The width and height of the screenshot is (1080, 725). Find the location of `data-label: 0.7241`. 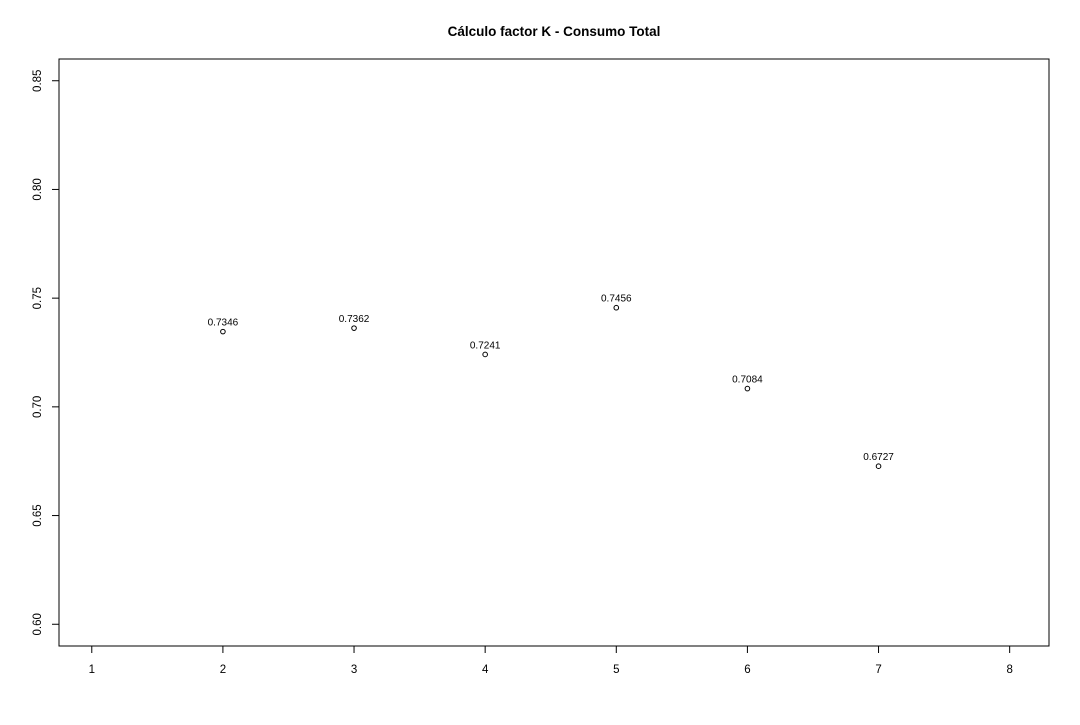

data-label: 0.7241 is located at coordinates (485, 345).